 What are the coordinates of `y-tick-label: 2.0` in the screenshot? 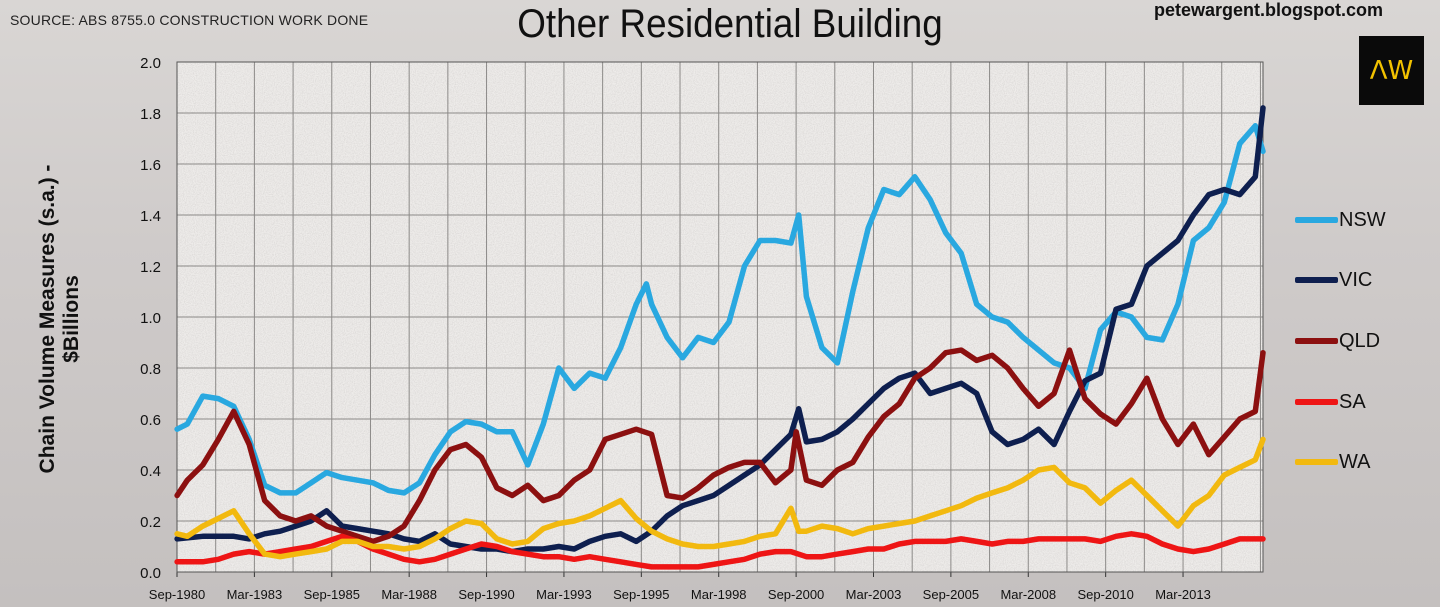 It's located at (150, 63).